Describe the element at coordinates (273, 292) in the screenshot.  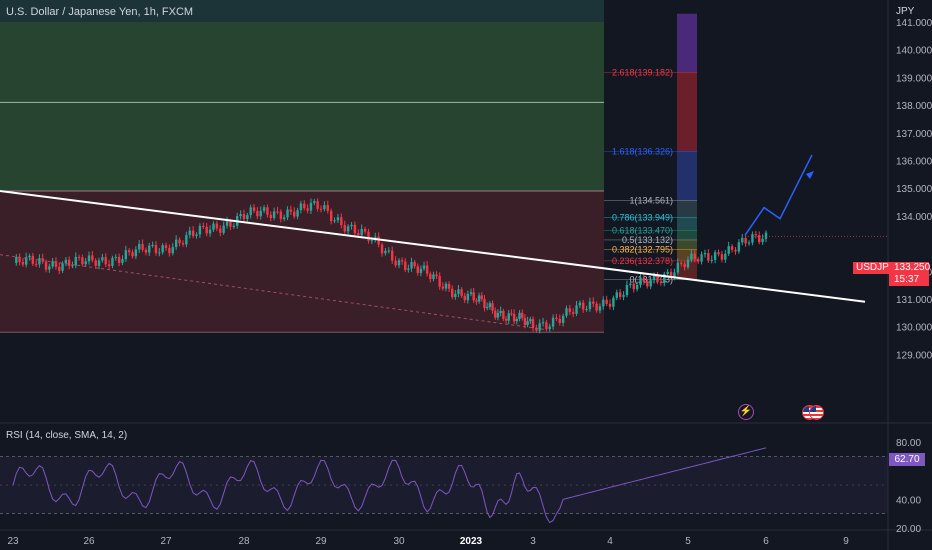
I see `dashed-trendline` at that location.